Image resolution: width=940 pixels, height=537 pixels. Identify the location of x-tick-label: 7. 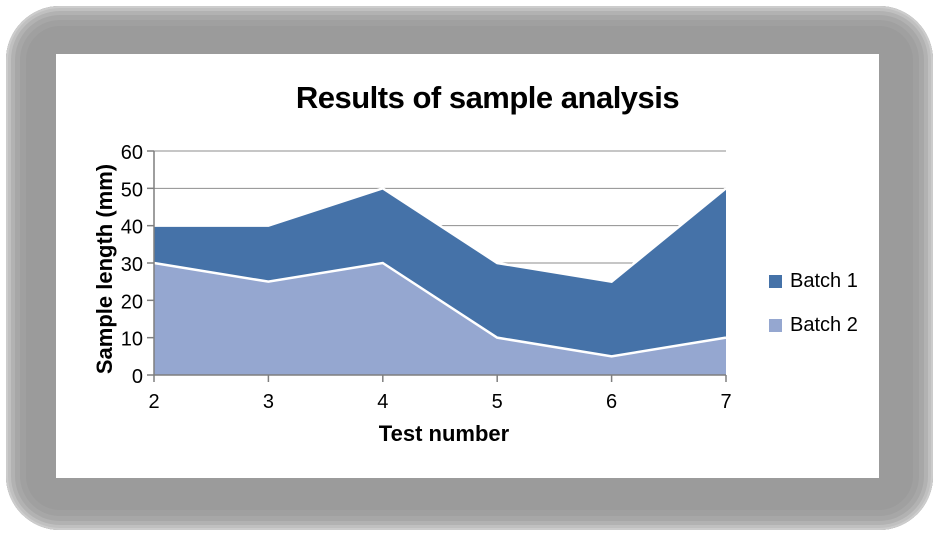
(725, 402).